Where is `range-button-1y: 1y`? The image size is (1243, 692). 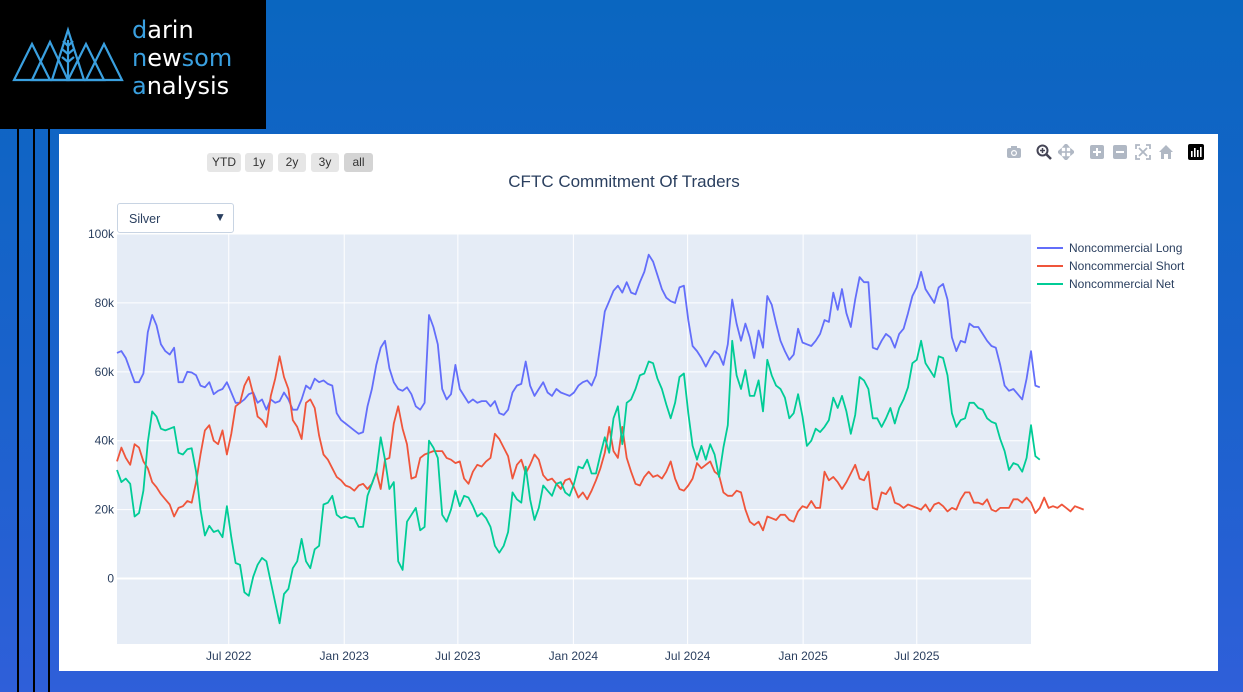
range-button-1y: 1y is located at coordinates (259, 162).